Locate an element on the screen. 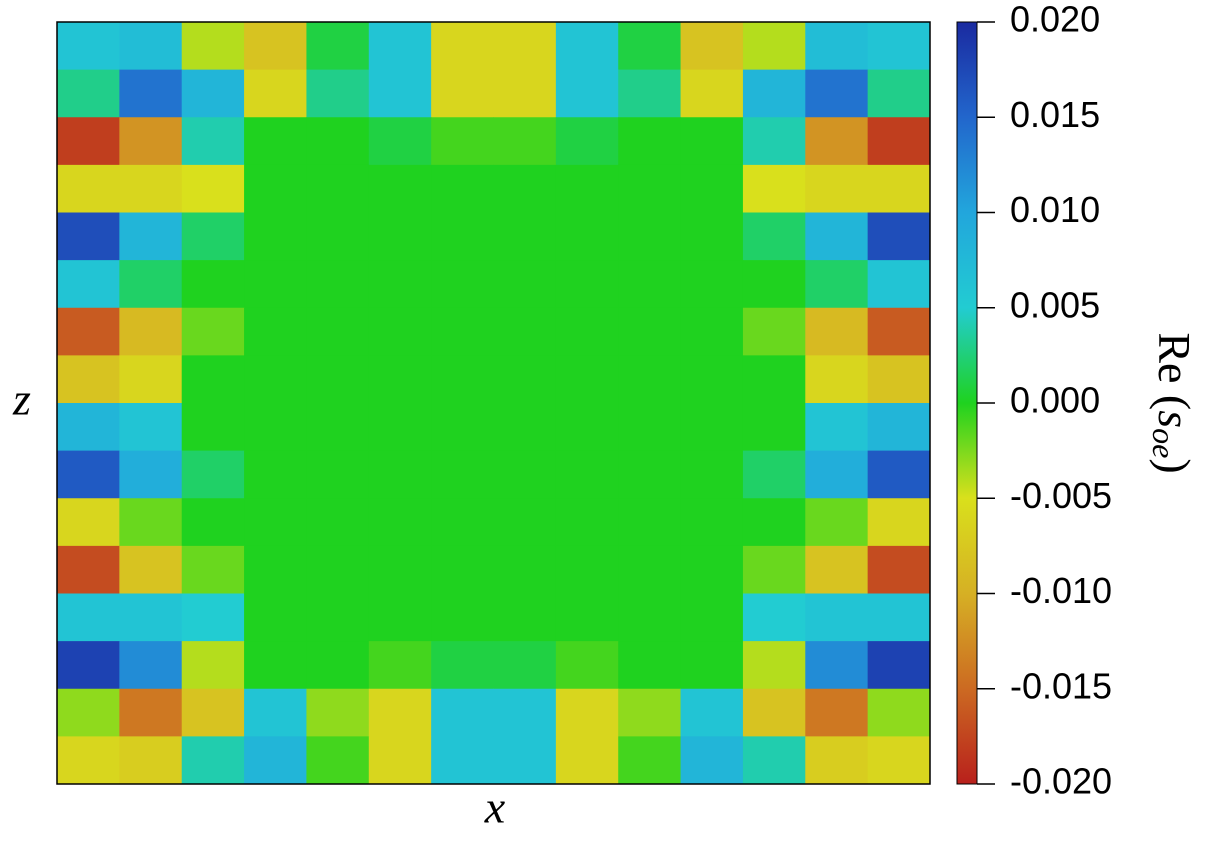 Image resolution: width=1227 pixels, height=844 pixels. label-suffix: ) is located at coordinates (1174, 465).